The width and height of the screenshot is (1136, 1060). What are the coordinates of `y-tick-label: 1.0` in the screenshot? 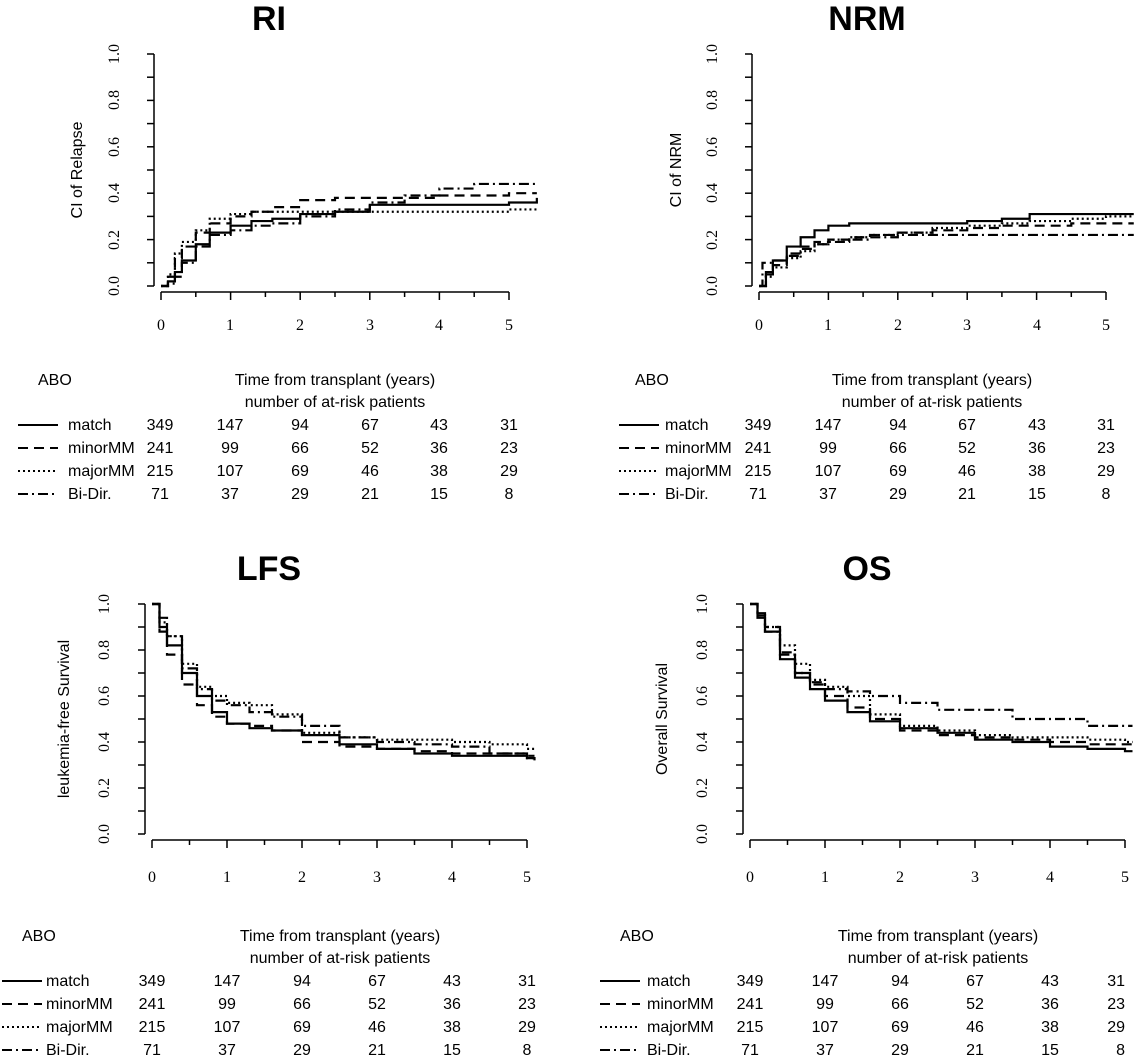 It's located at (702, 604).